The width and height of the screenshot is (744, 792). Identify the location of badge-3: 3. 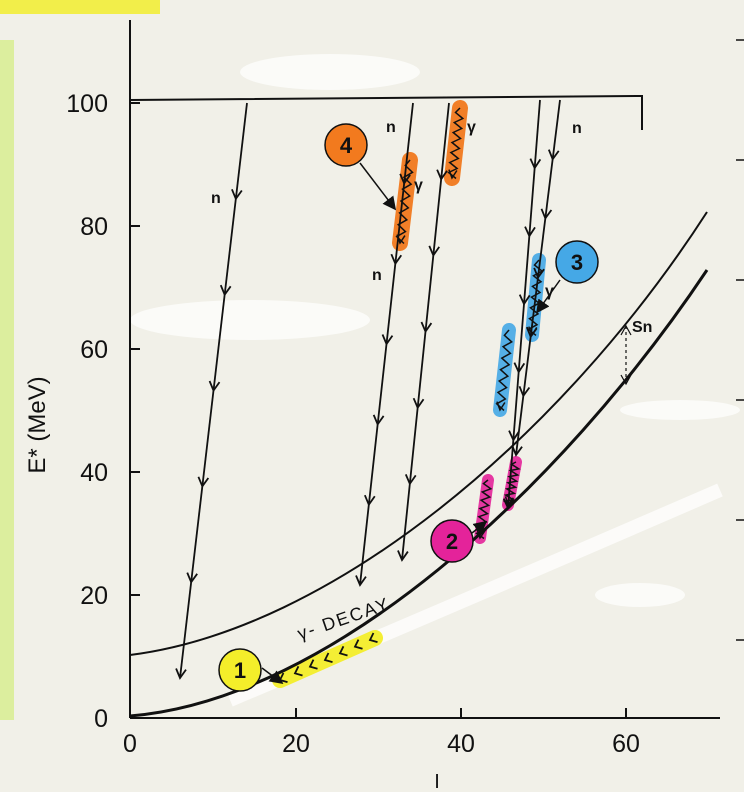
(577, 262).